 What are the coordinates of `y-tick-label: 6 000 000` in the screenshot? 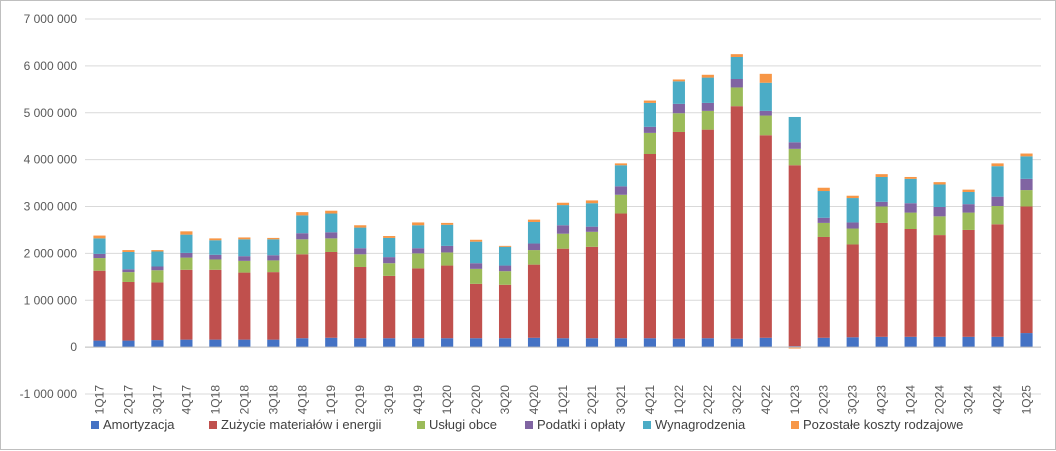 It's located at (51, 66).